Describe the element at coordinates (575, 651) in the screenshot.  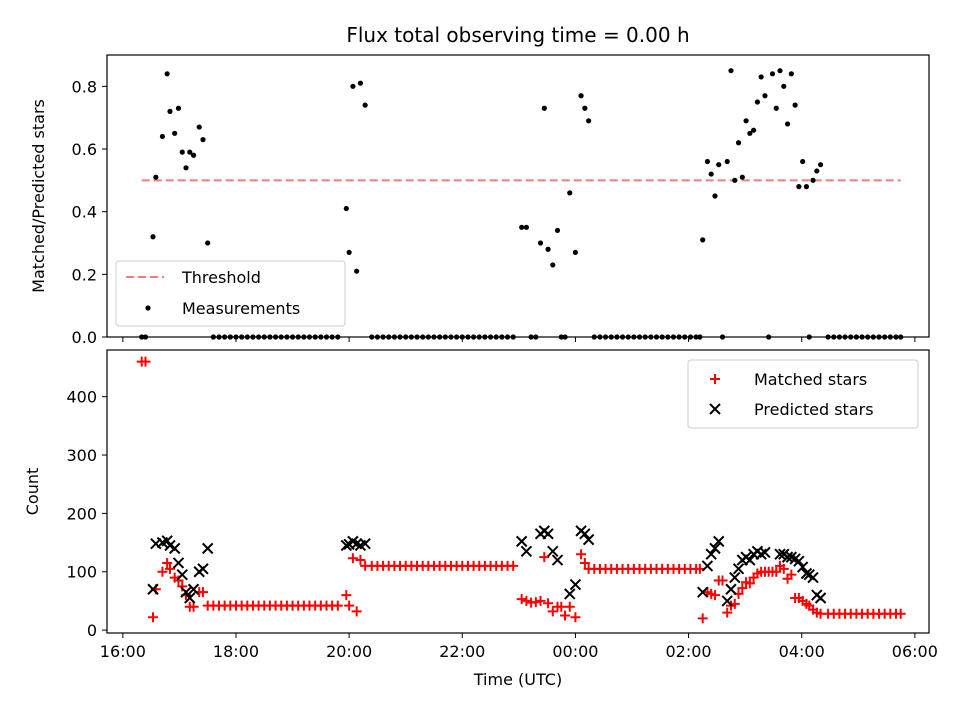
I see `x-tick-label: 00:00` at that location.